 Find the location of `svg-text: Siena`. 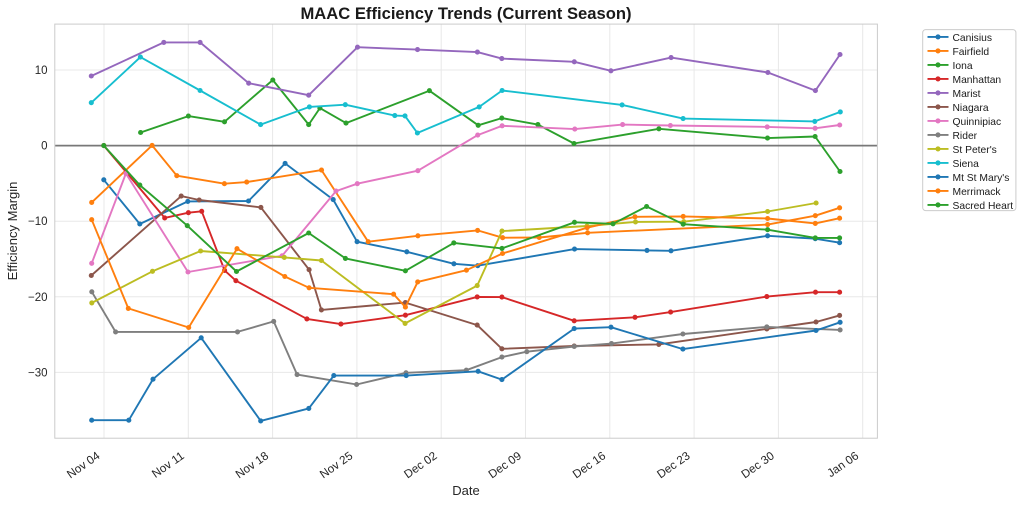

svg-text: Siena is located at coordinates (966, 164).